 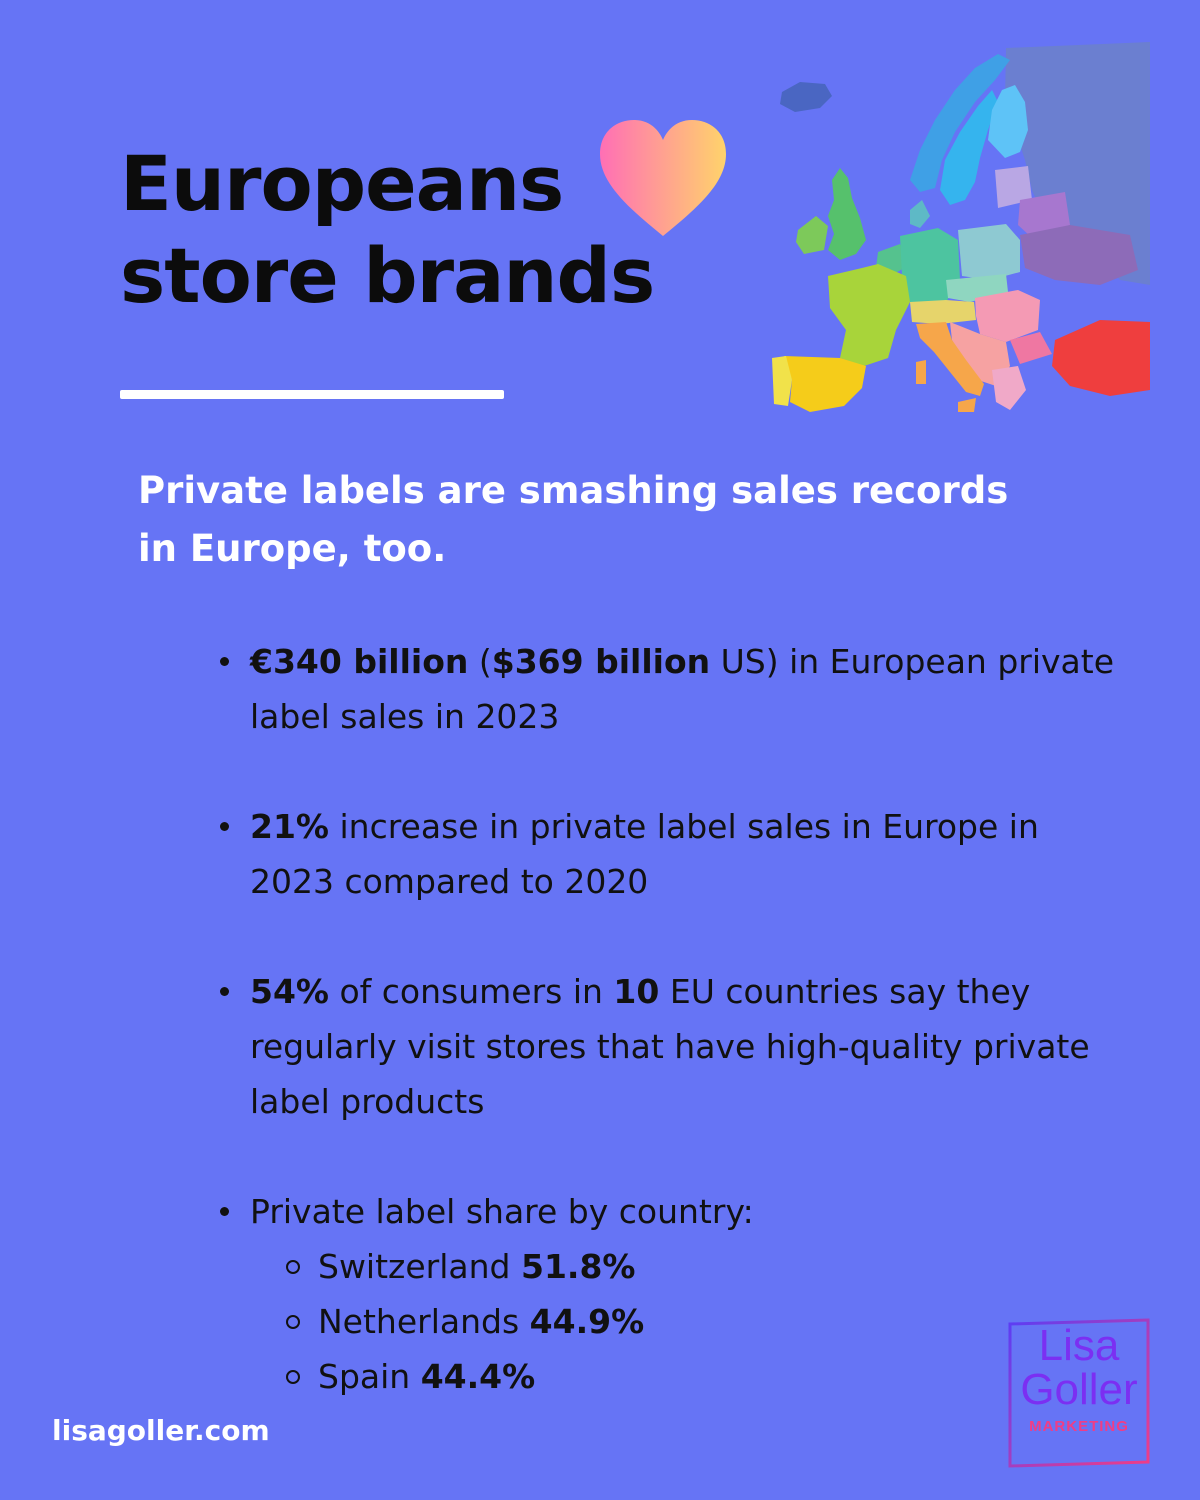 I want to click on fact-text: of consumers in, so click(x=471, y=991).